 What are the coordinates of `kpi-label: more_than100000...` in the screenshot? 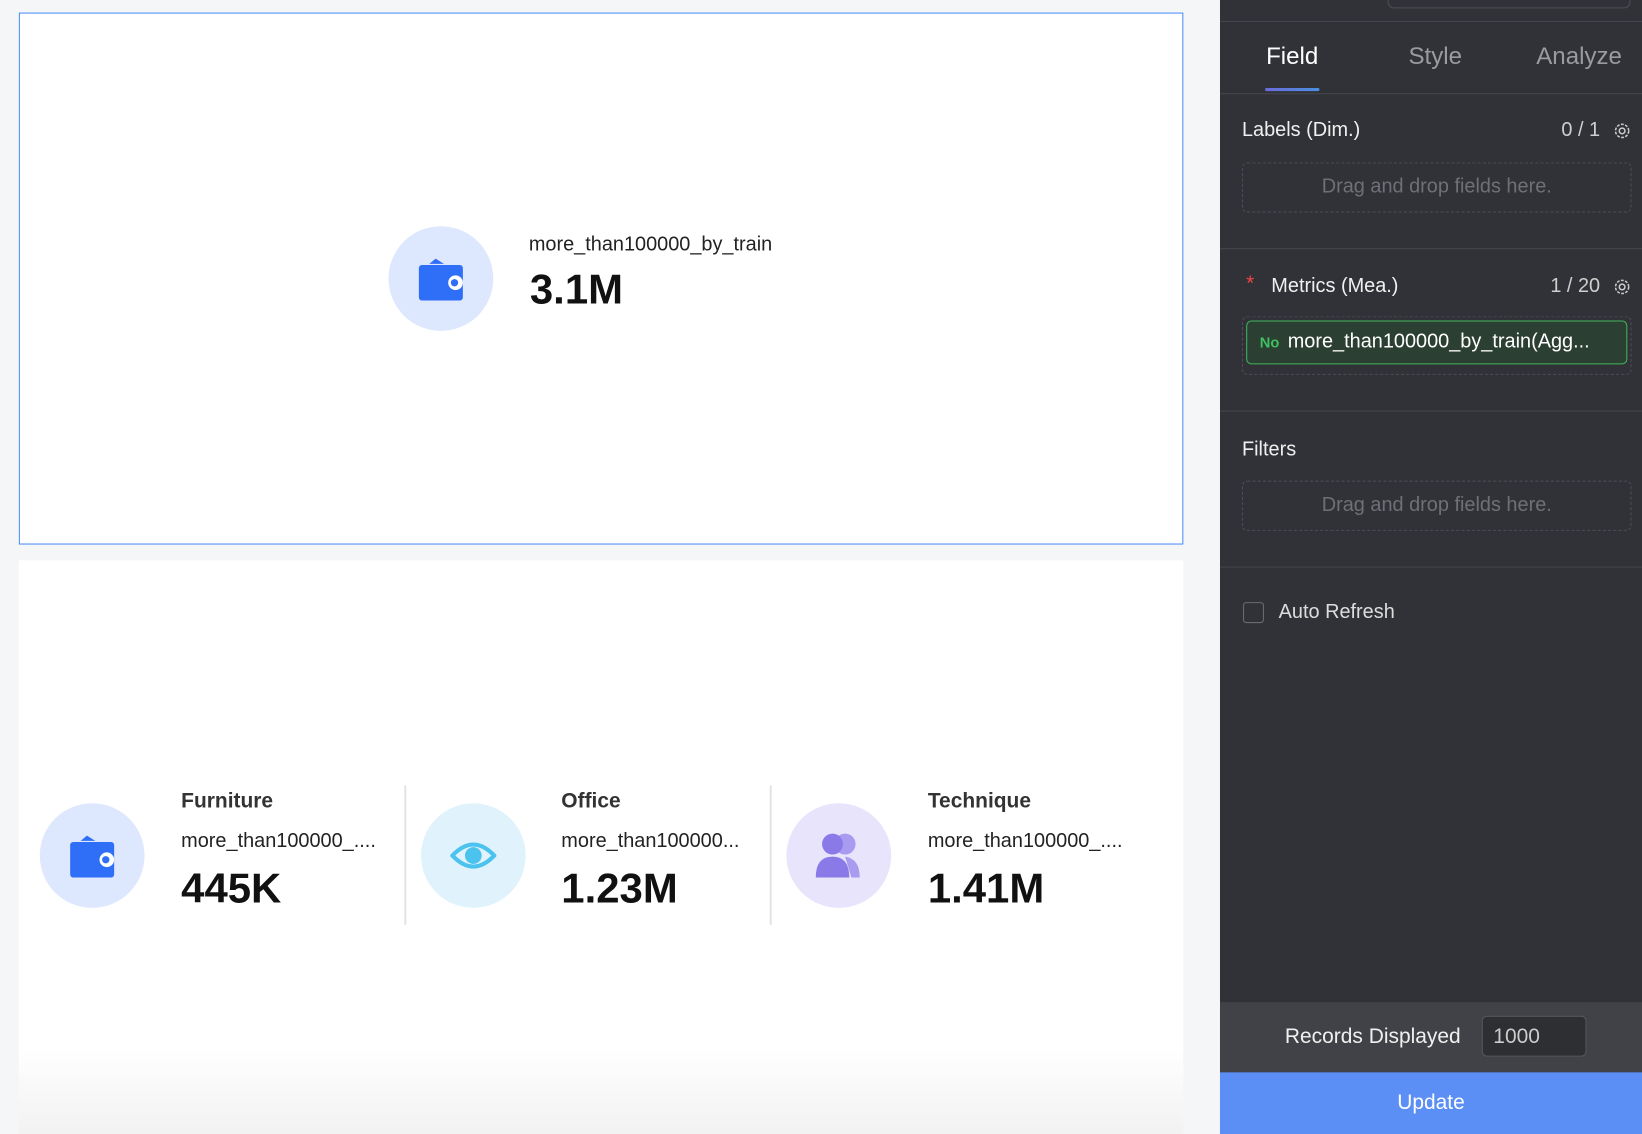 It's located at (650, 841).